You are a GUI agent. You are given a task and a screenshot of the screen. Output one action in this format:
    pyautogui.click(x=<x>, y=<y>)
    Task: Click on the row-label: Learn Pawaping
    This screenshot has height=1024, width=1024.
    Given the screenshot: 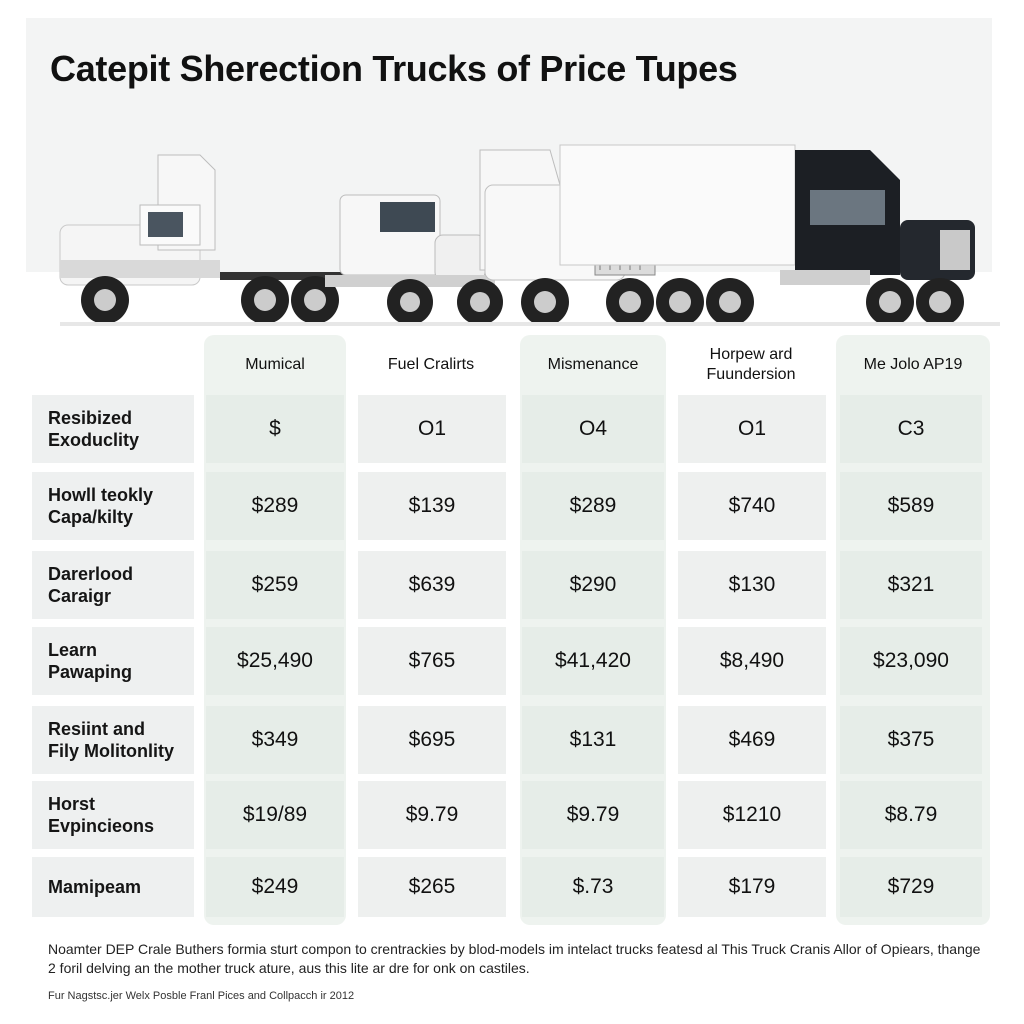 What is the action you would take?
    pyautogui.click(x=113, y=661)
    